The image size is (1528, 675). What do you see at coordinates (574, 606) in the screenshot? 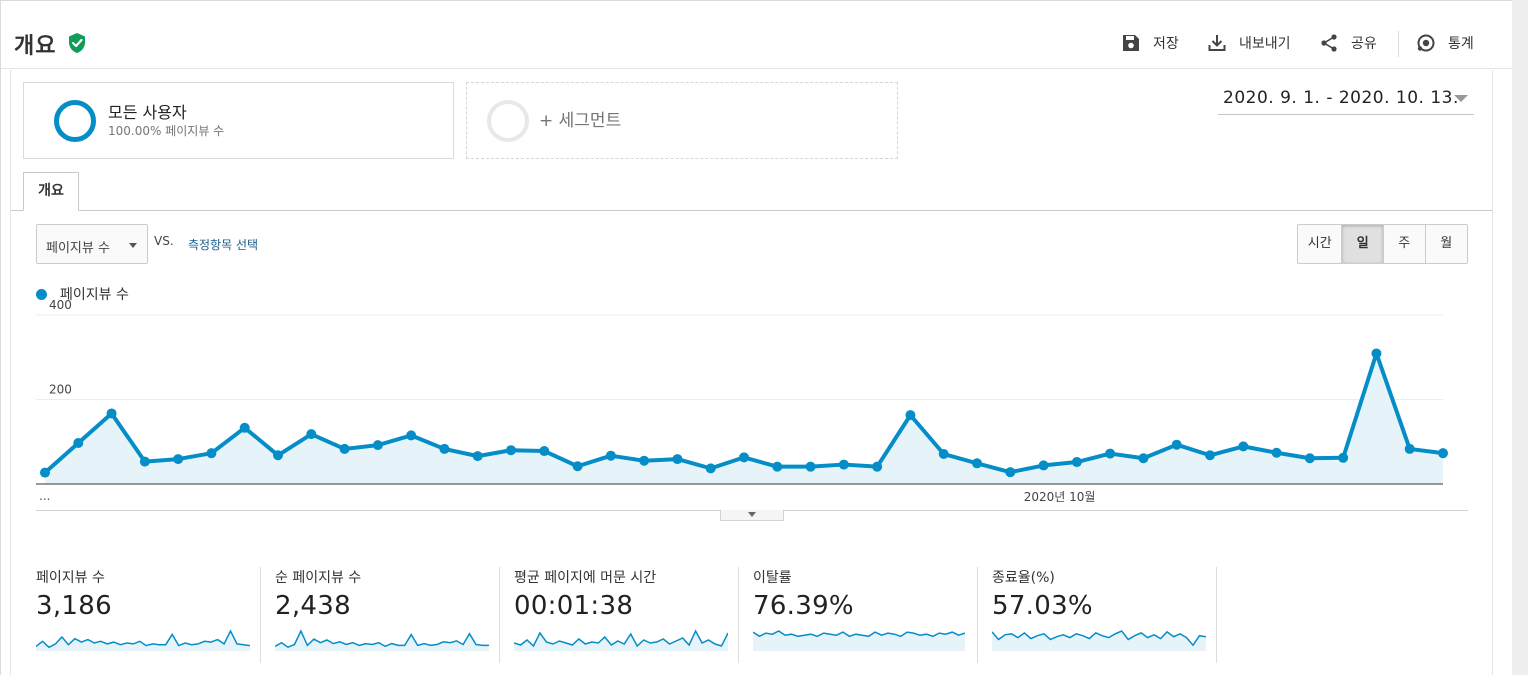
I see `stat-value: 00:01:38` at bounding box center [574, 606].